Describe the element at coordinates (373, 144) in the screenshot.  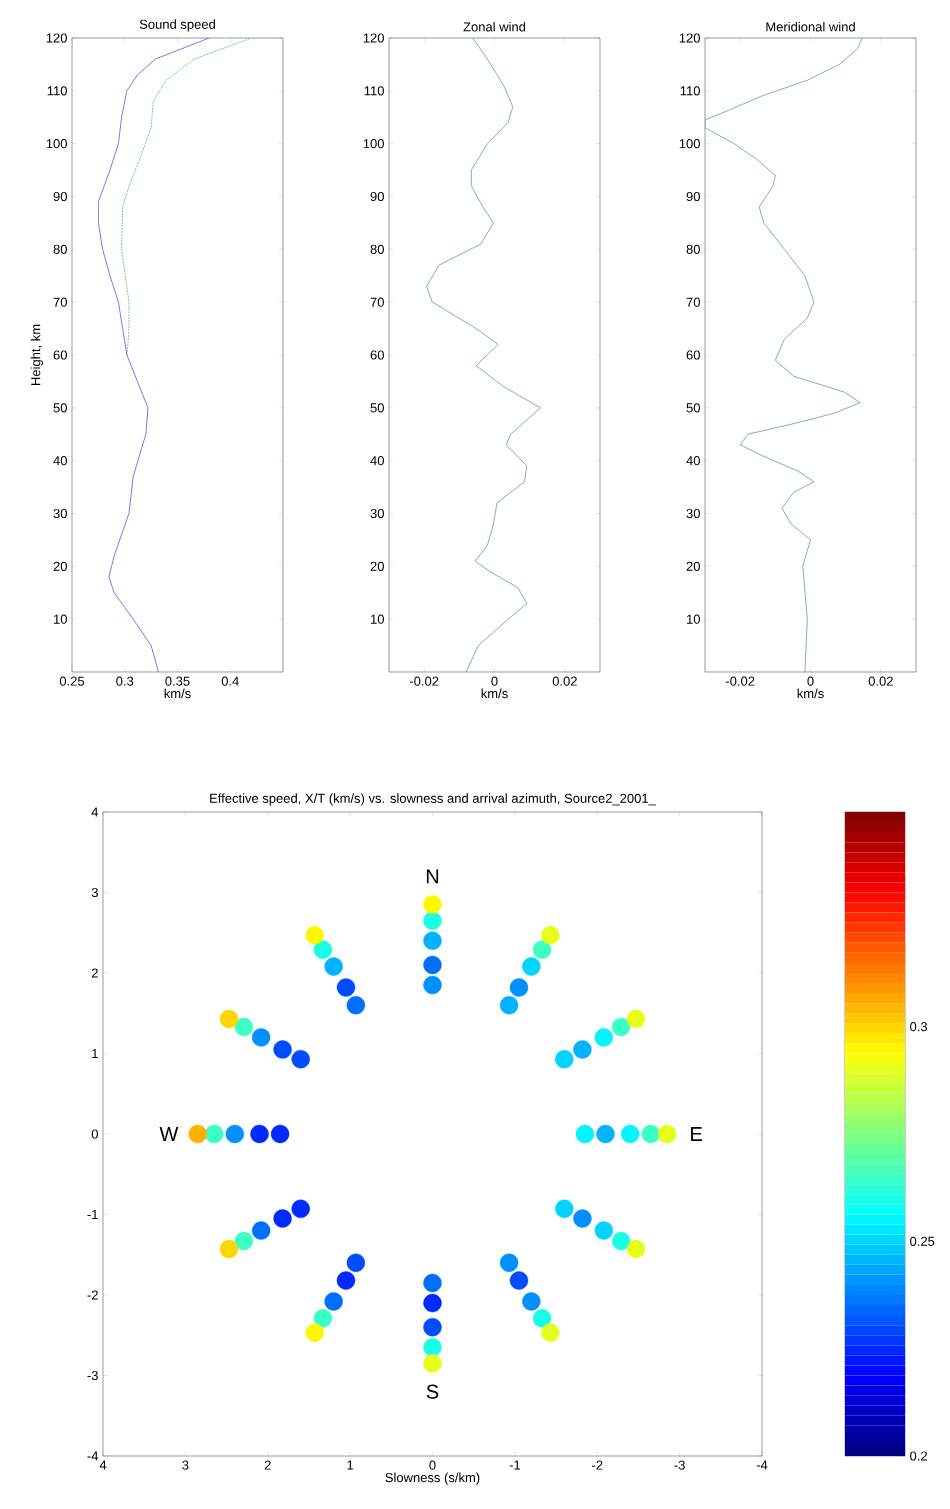
I see `y-tick-label: 100` at that location.